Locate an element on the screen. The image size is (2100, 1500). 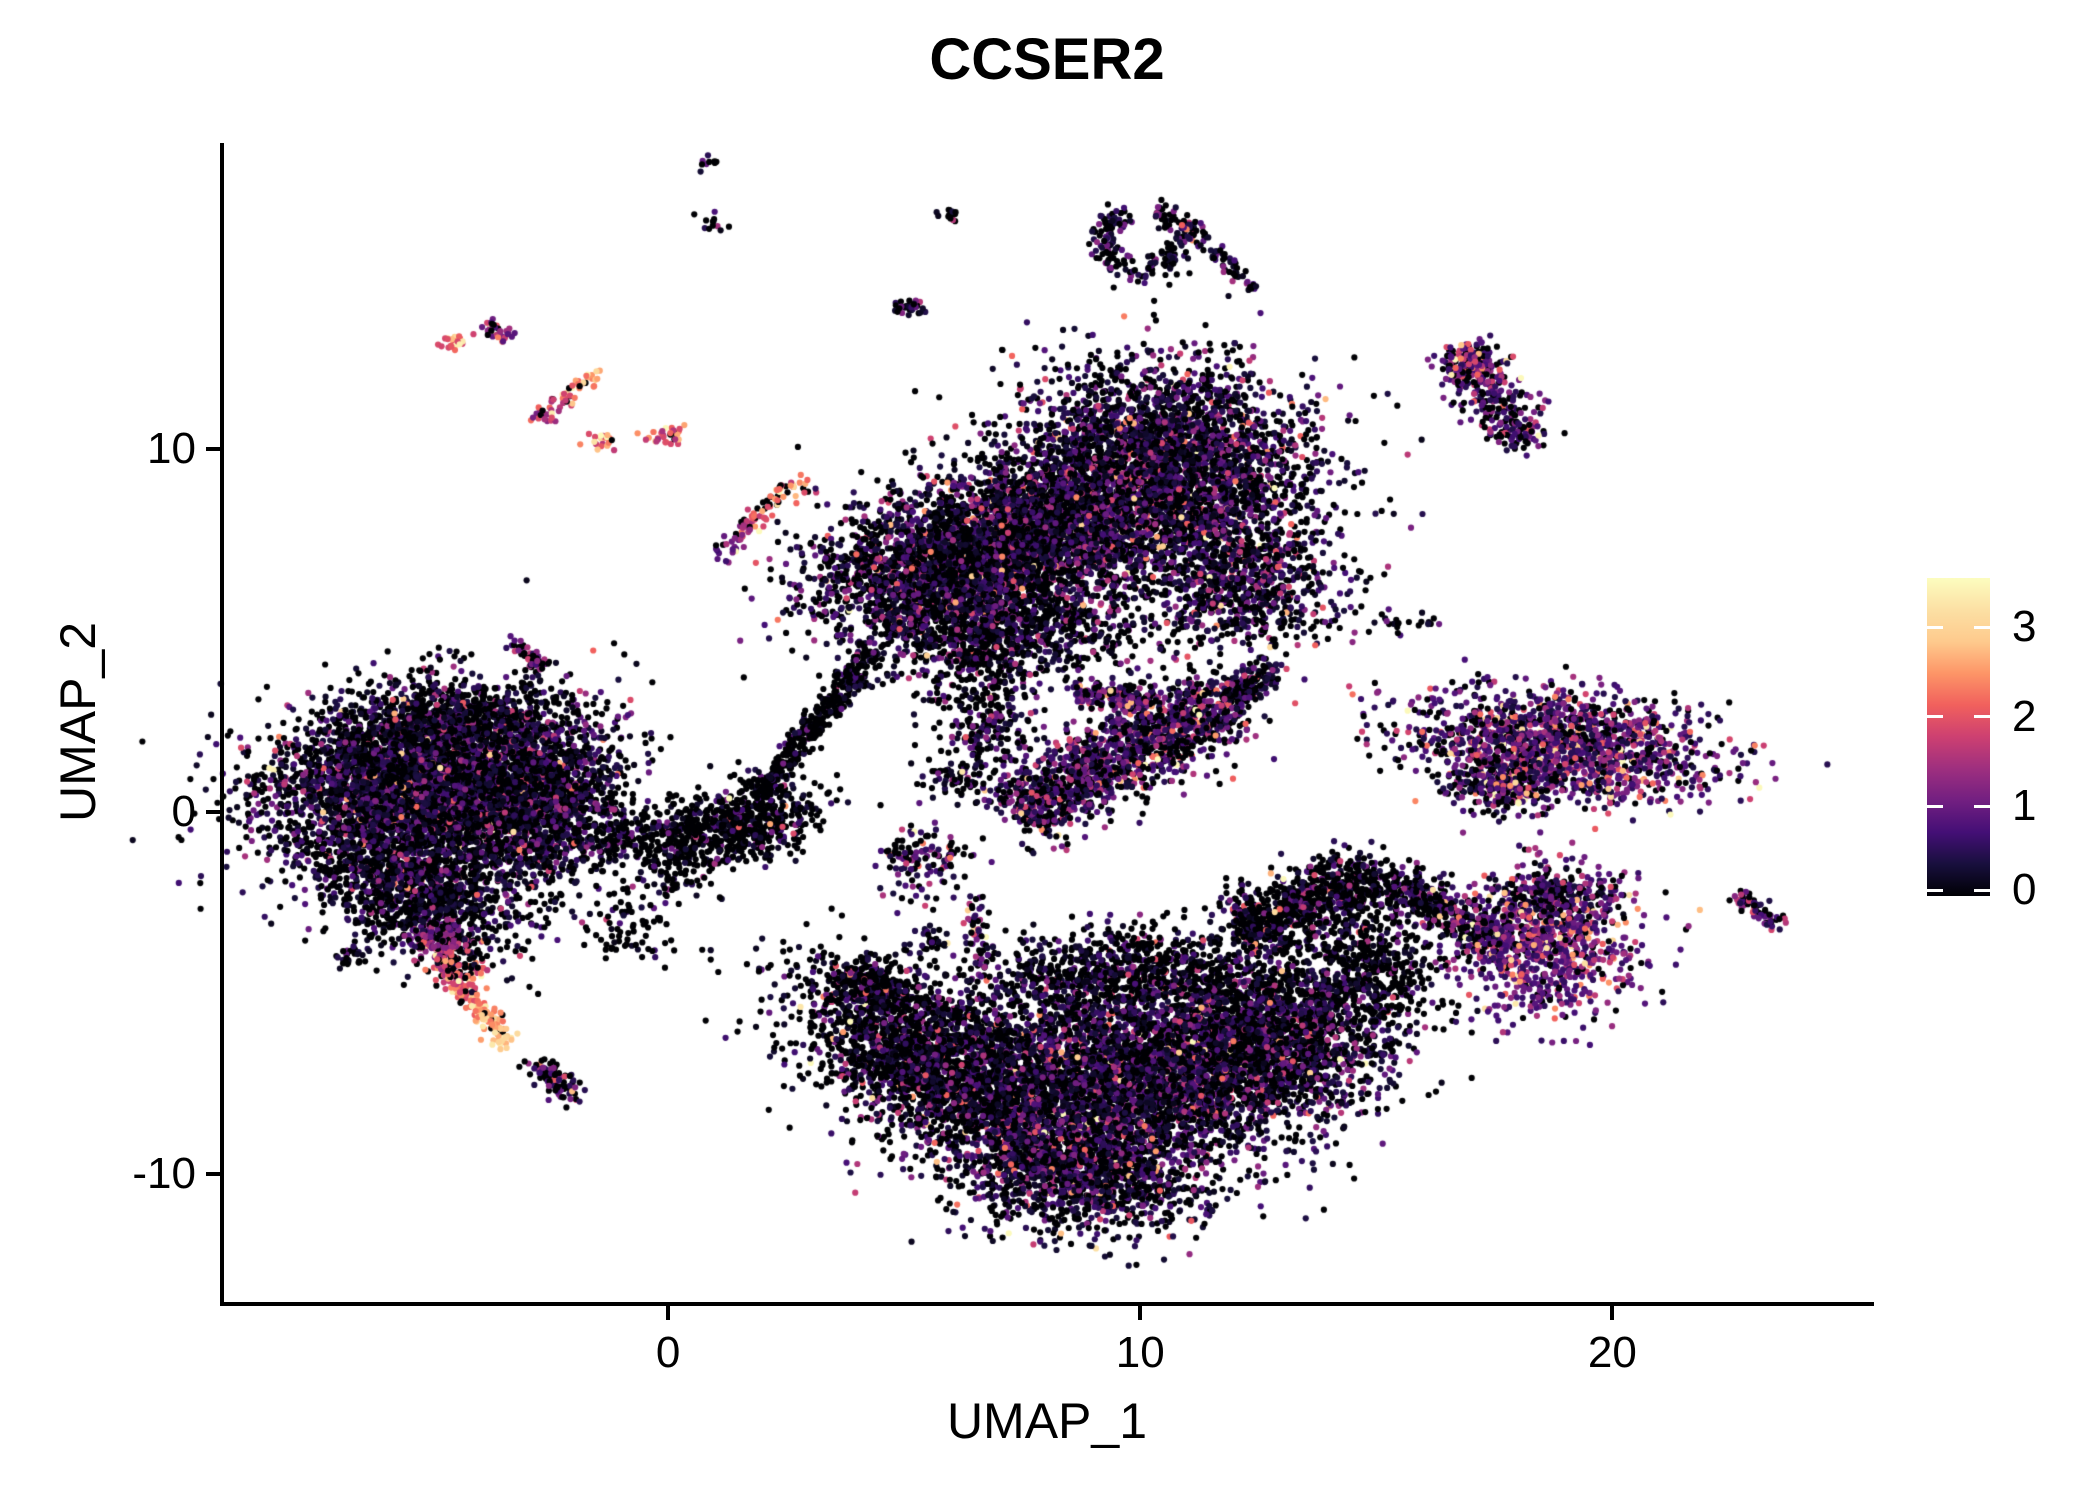
legend-tick-label: 1 is located at coordinates (2024, 806).